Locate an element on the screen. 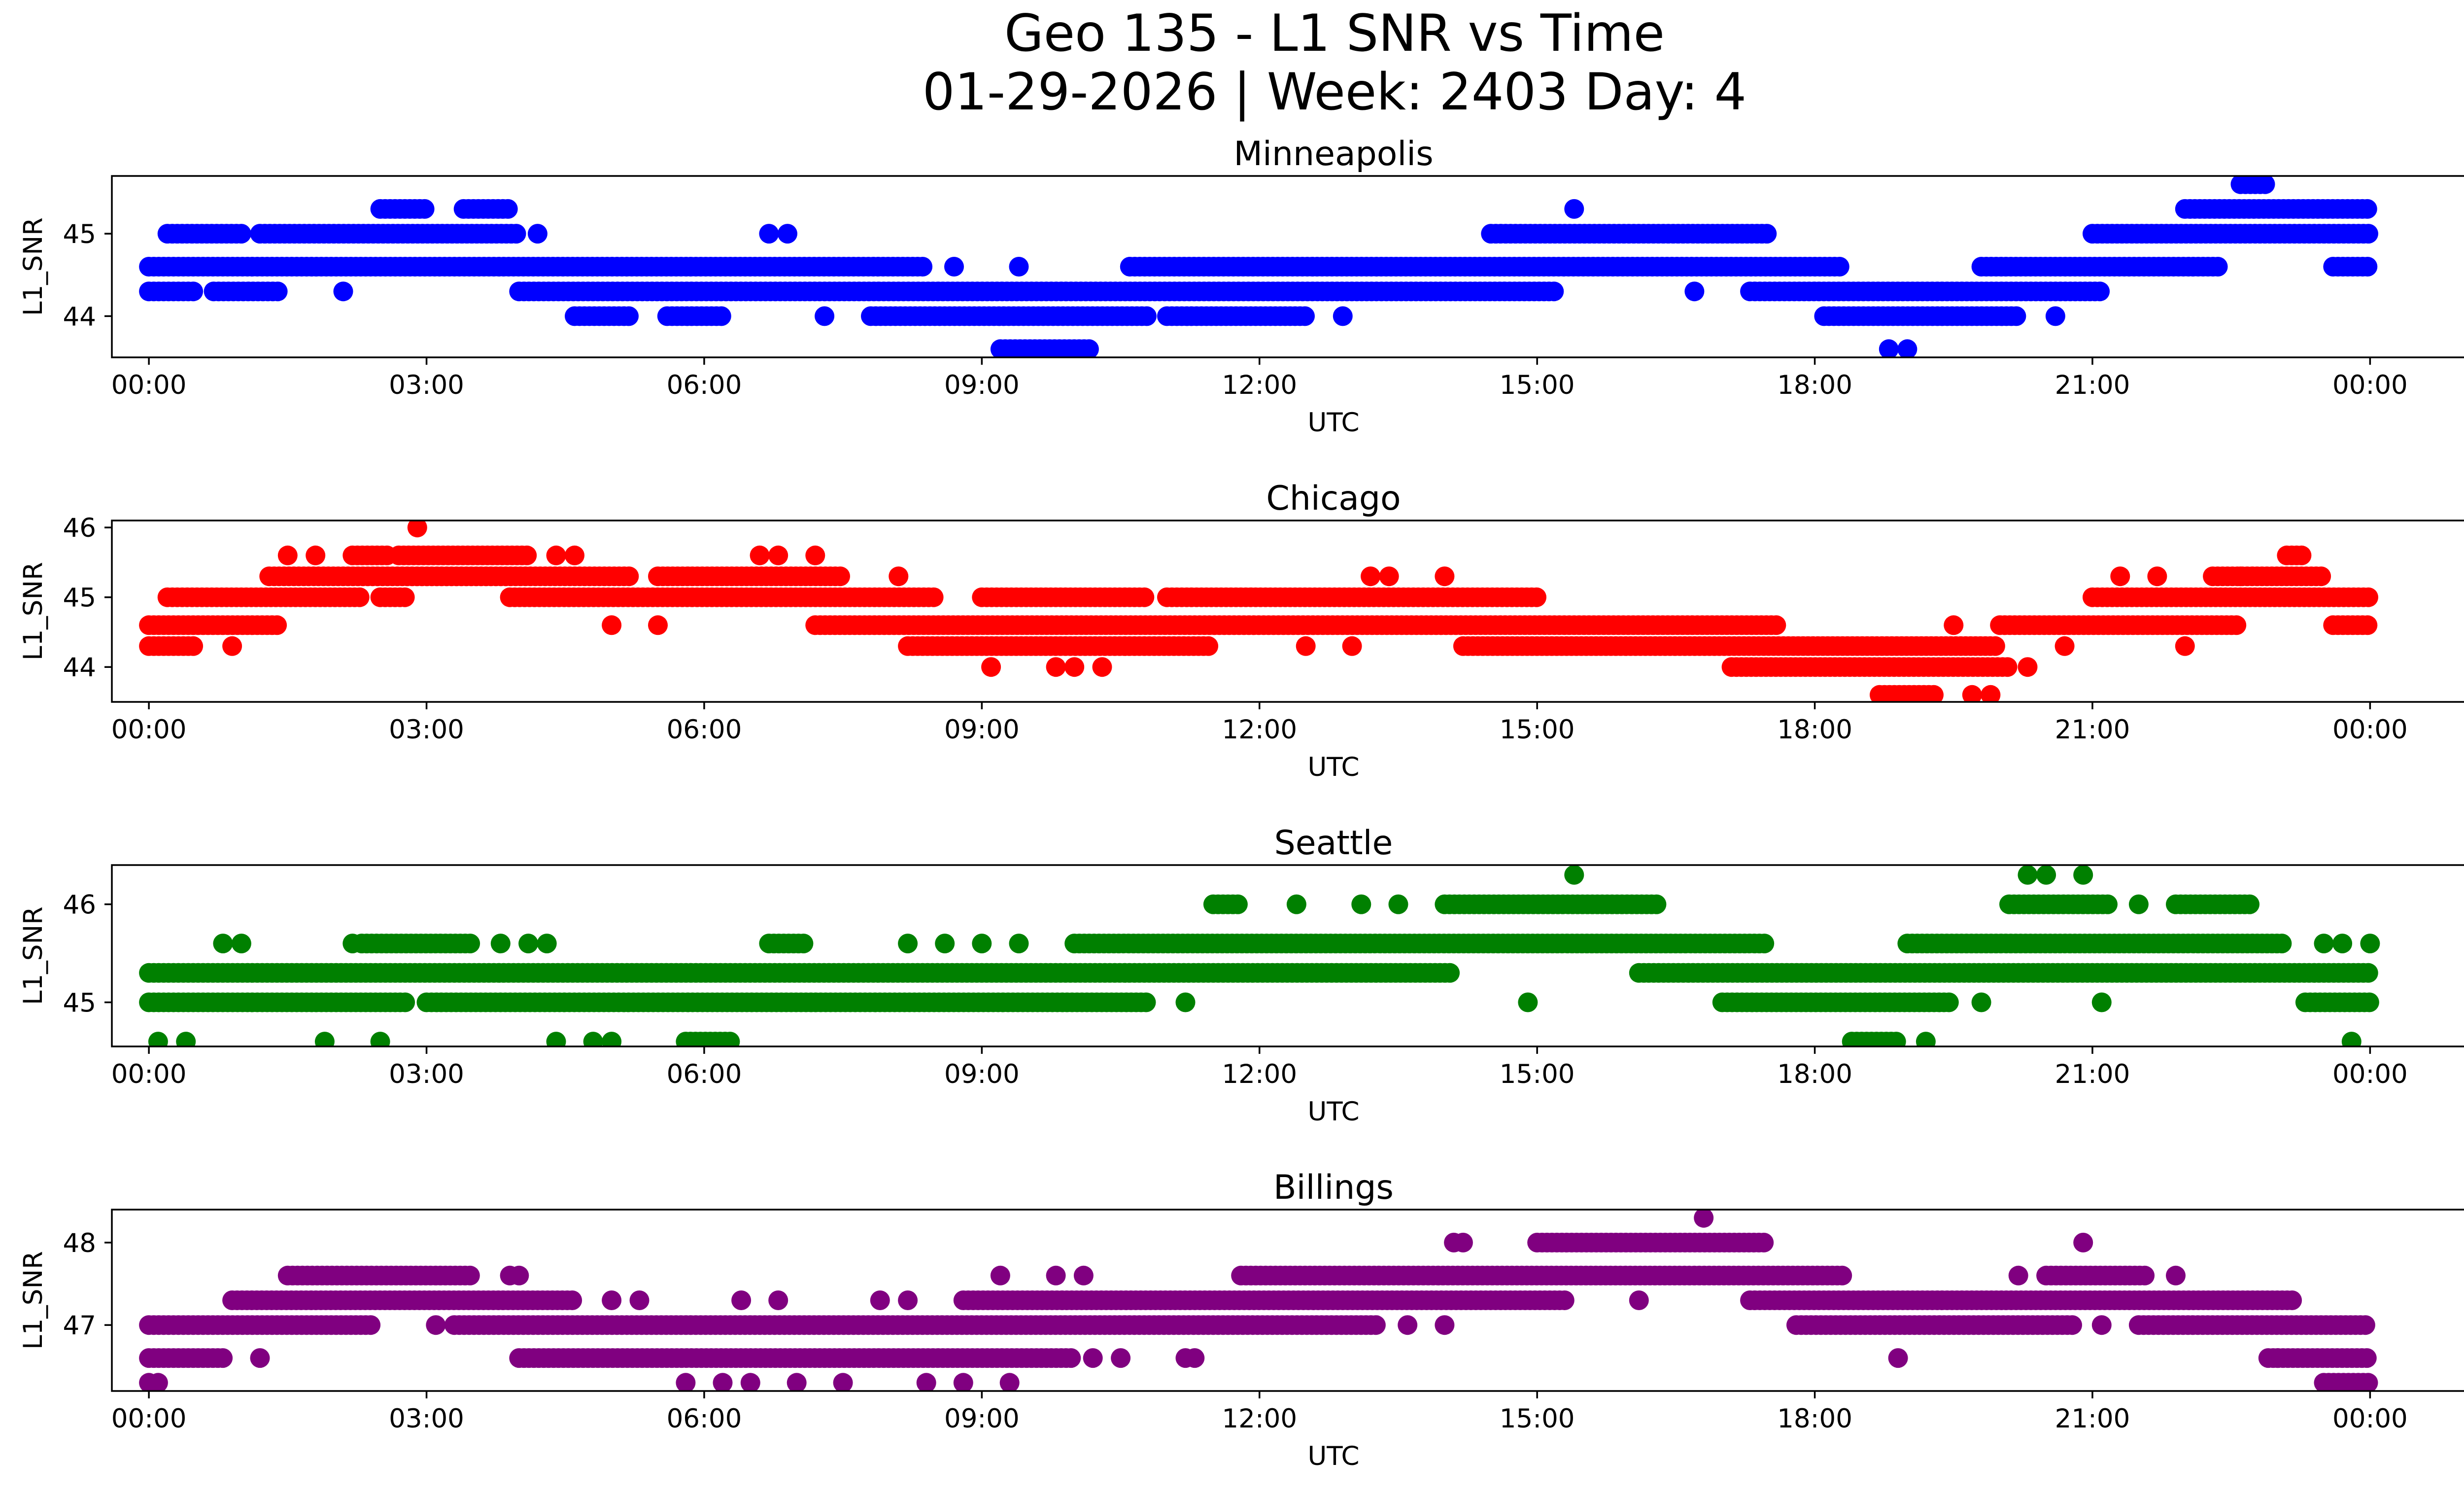 The width and height of the screenshot is (2464, 1495). x-tick-label: 15:00 is located at coordinates (1537, 1074).